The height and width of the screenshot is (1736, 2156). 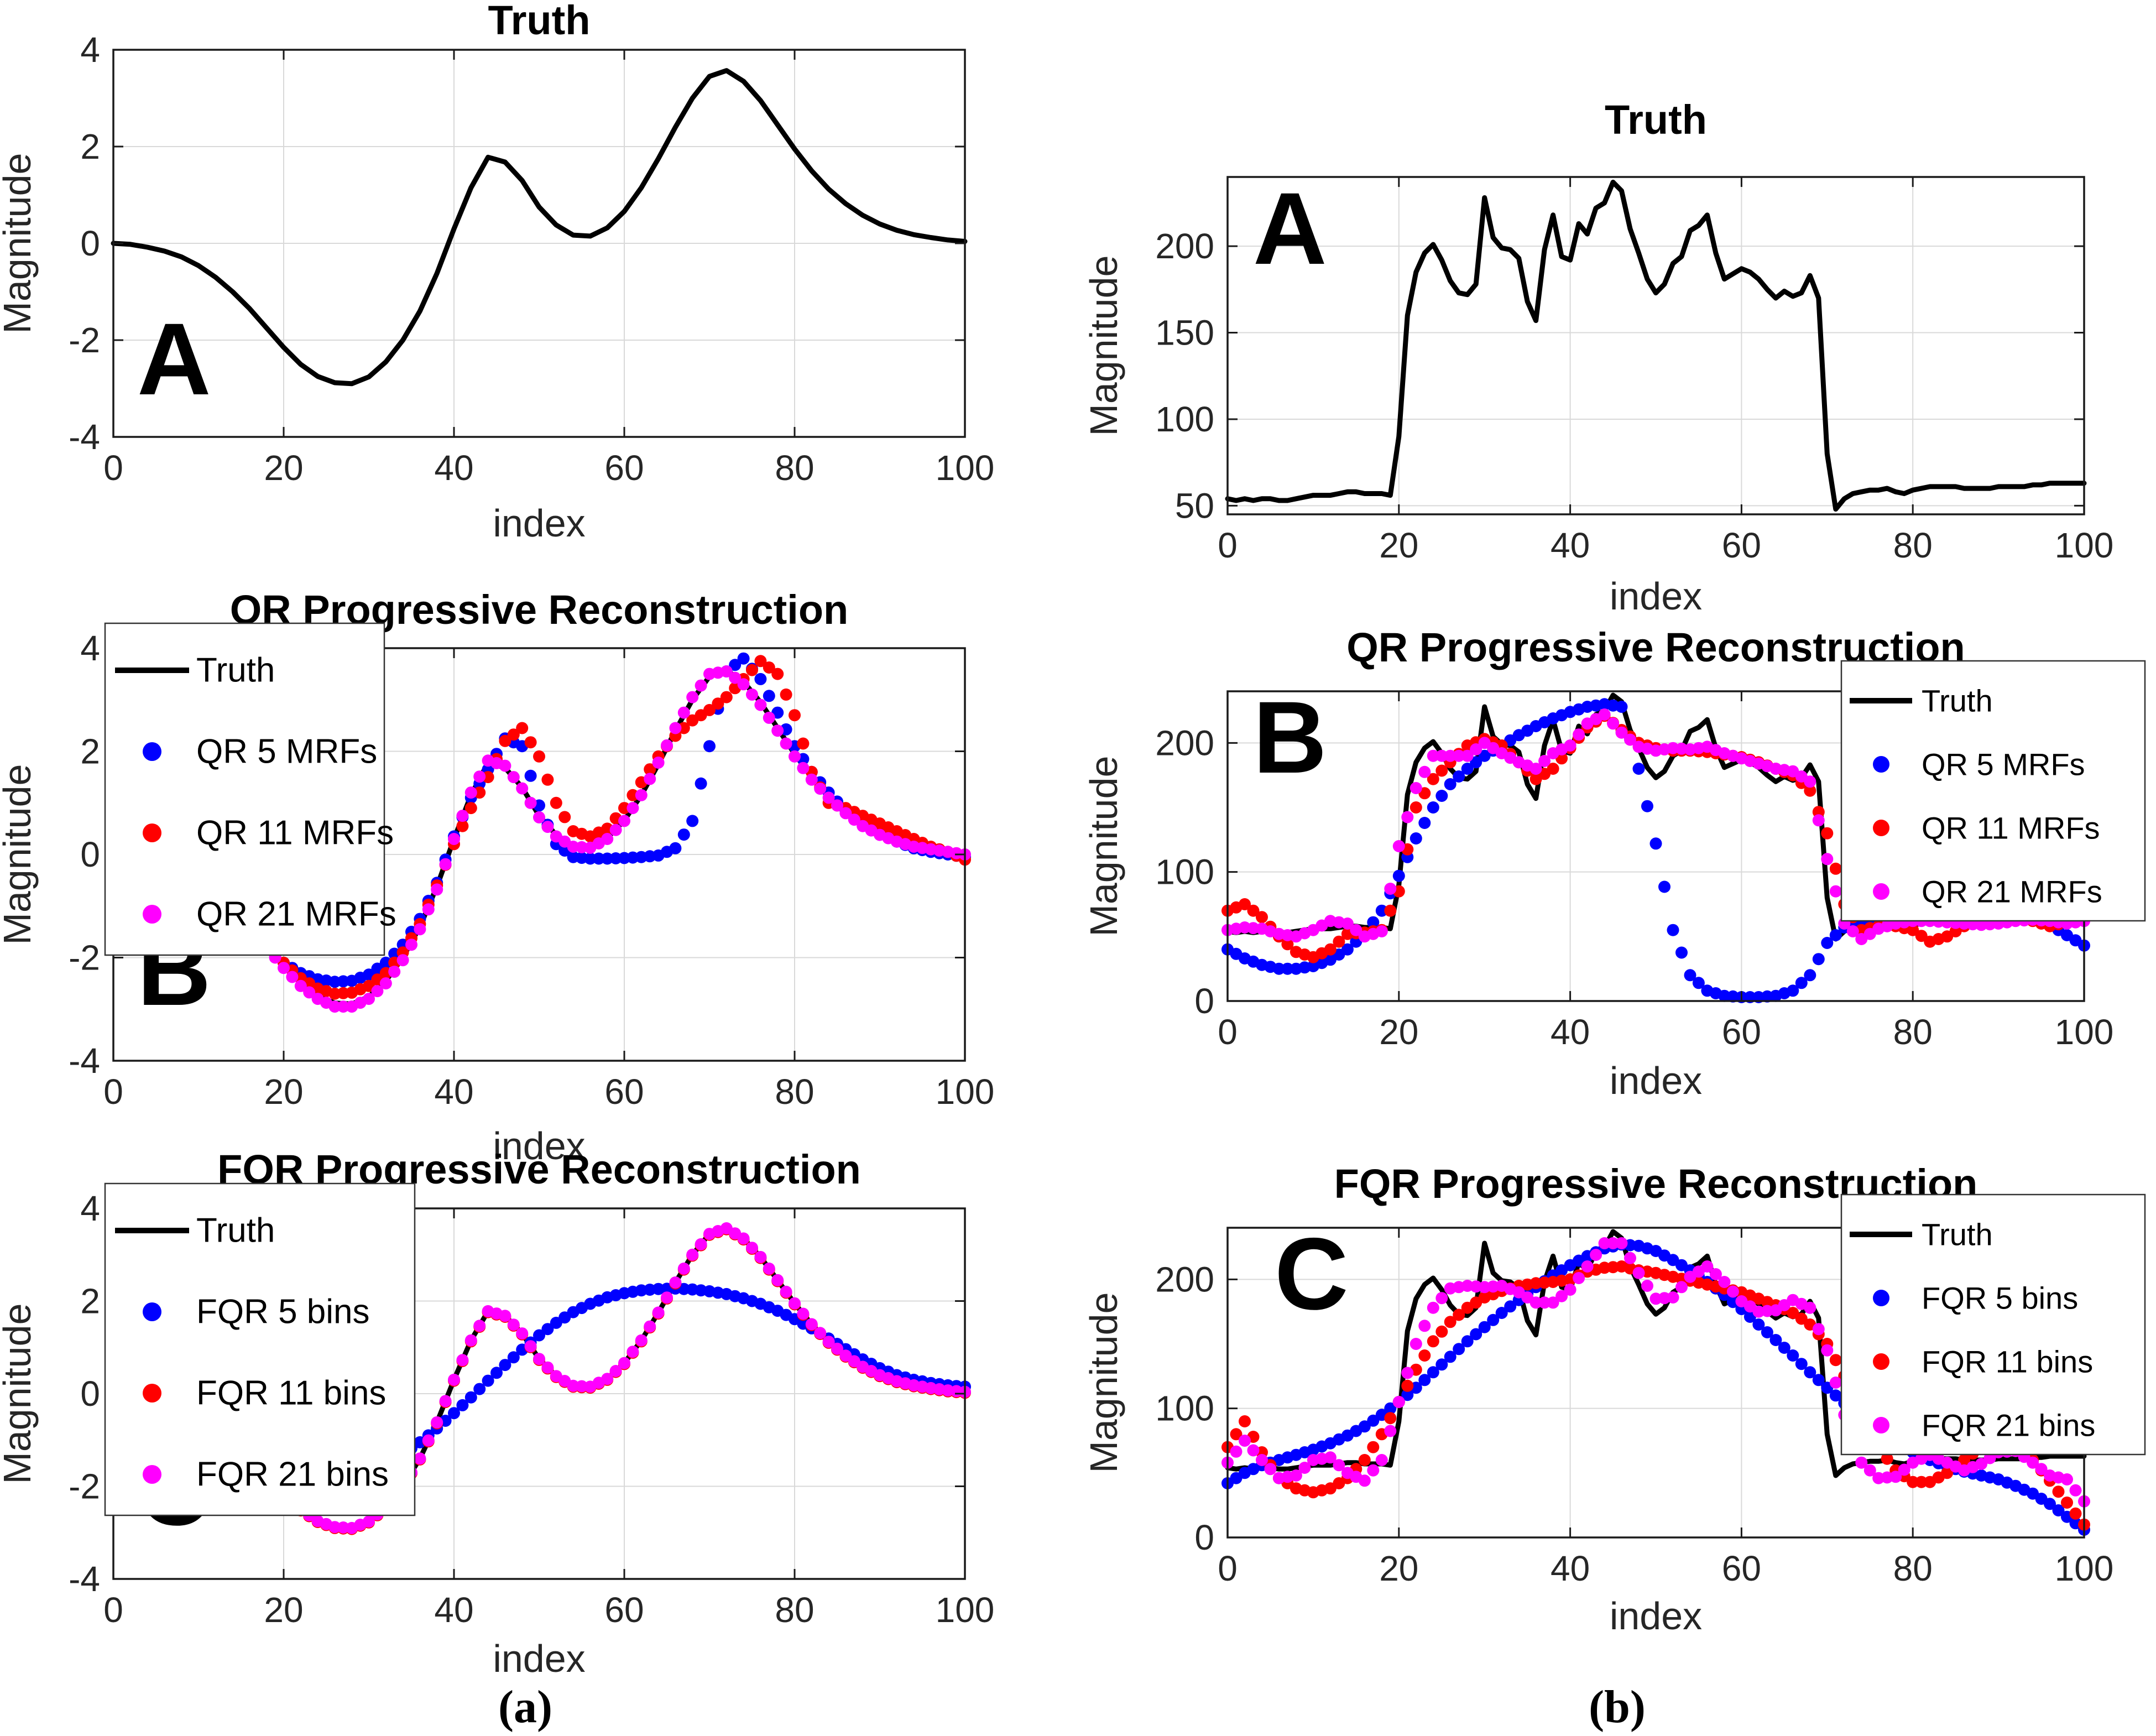 I want to click on legend-item: FQR 21 bins, so click(x=266, y=1475).